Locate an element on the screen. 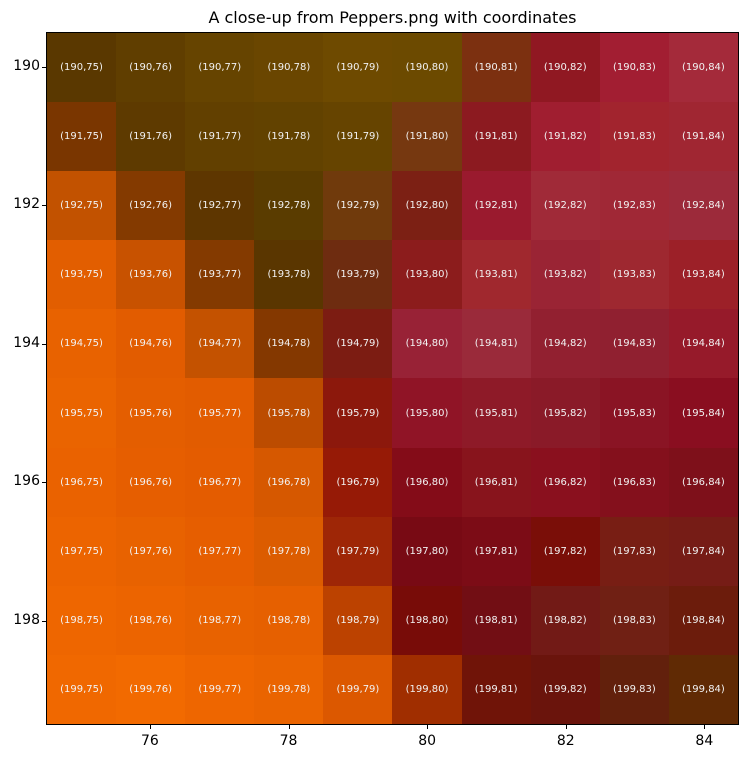 This screenshot has height=759, width=749. x-tick-label: 82 is located at coordinates (565, 741).